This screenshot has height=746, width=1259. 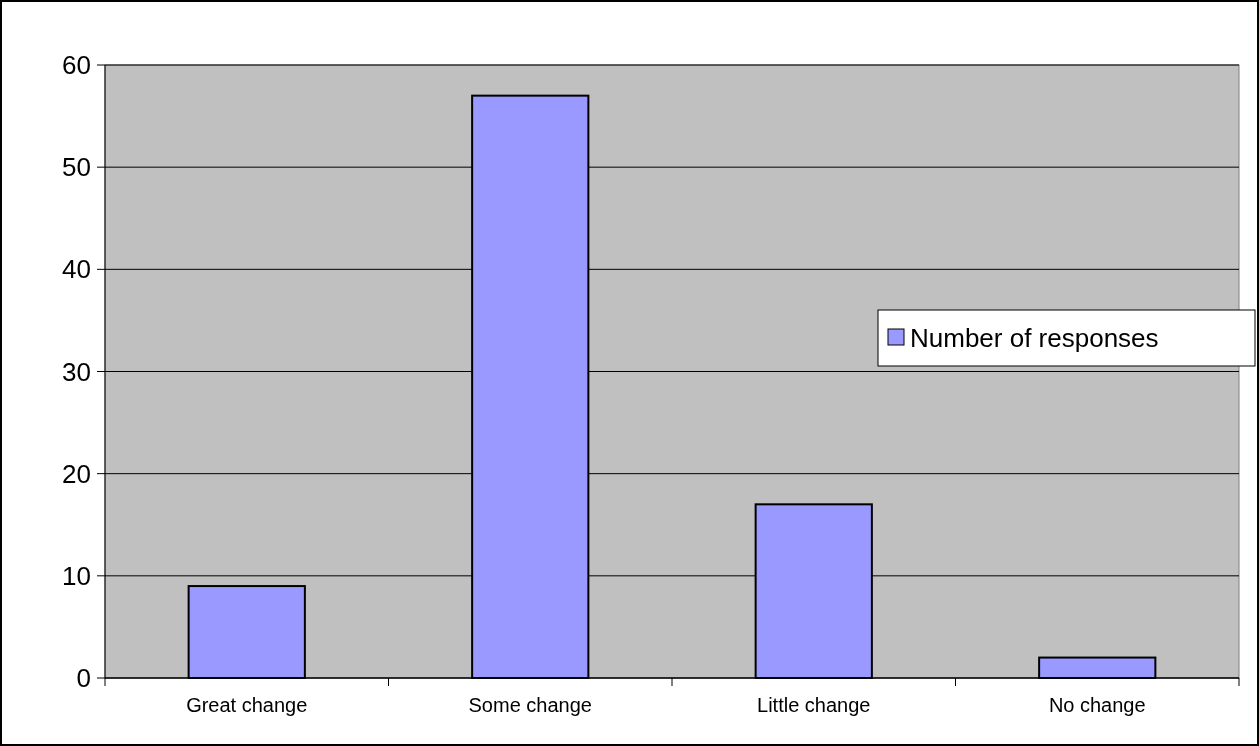 I want to click on y-tick-label: 50, so click(x=76, y=167).